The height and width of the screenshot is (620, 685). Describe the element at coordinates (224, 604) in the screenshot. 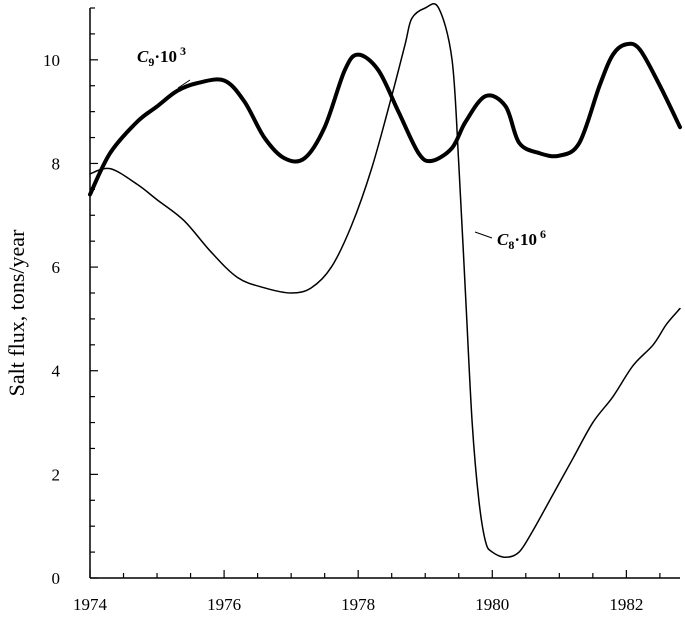

I see `x-tick-label: 1976` at that location.